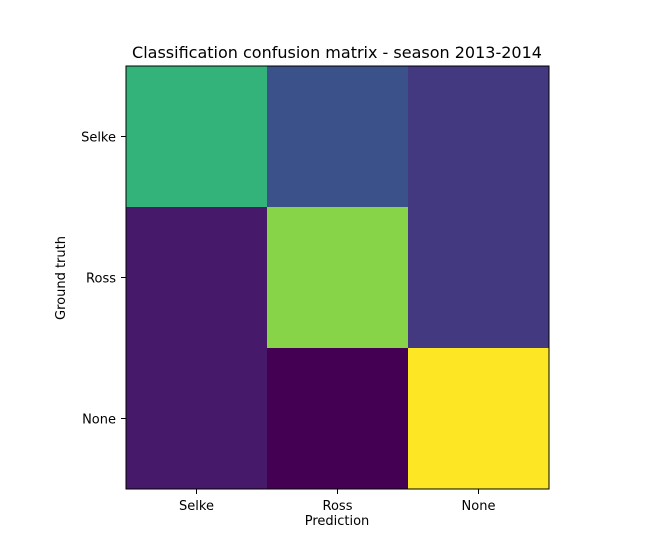 The image size is (659, 554). Describe the element at coordinates (479, 419) in the screenshot. I see `heatmap-cell-none-none` at that location.